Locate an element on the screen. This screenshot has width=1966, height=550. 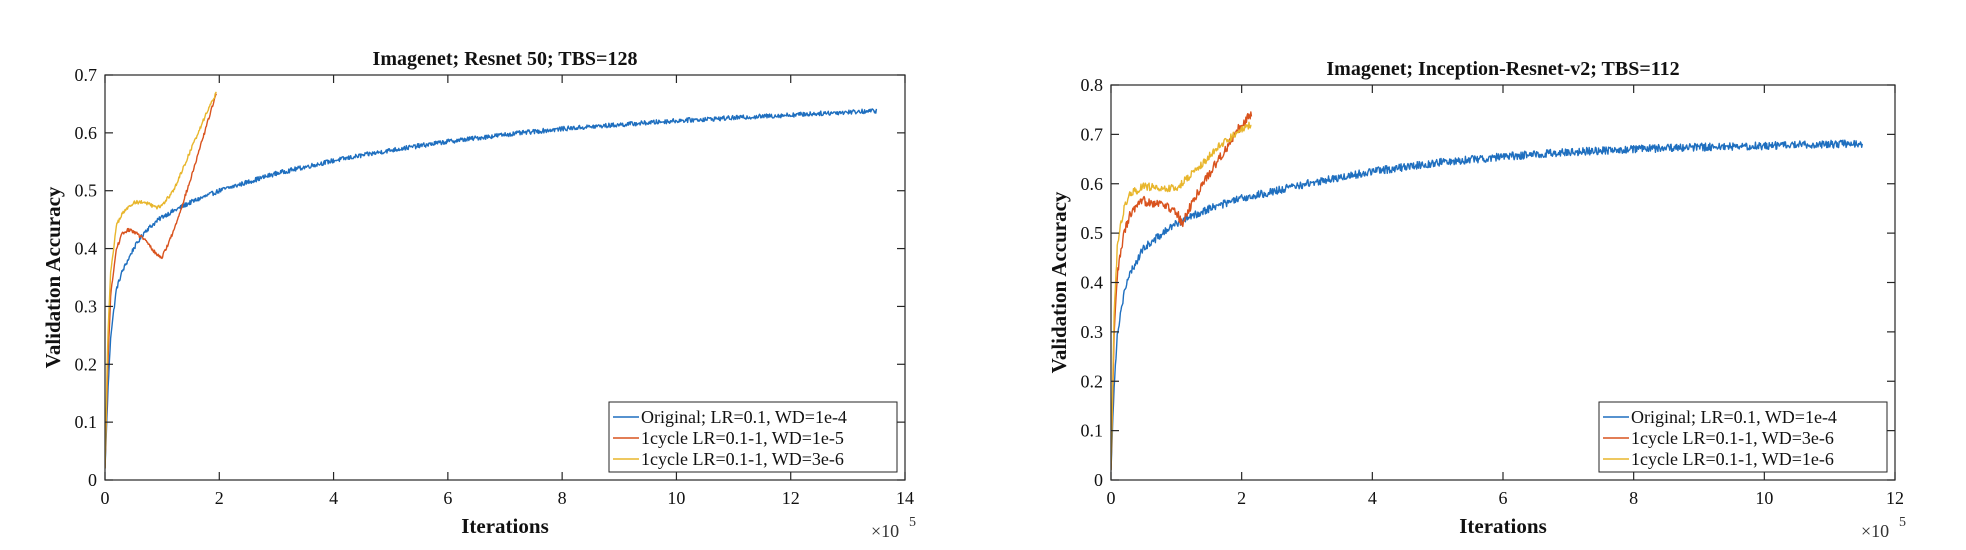
x-tick-label: 14 is located at coordinates (905, 498).